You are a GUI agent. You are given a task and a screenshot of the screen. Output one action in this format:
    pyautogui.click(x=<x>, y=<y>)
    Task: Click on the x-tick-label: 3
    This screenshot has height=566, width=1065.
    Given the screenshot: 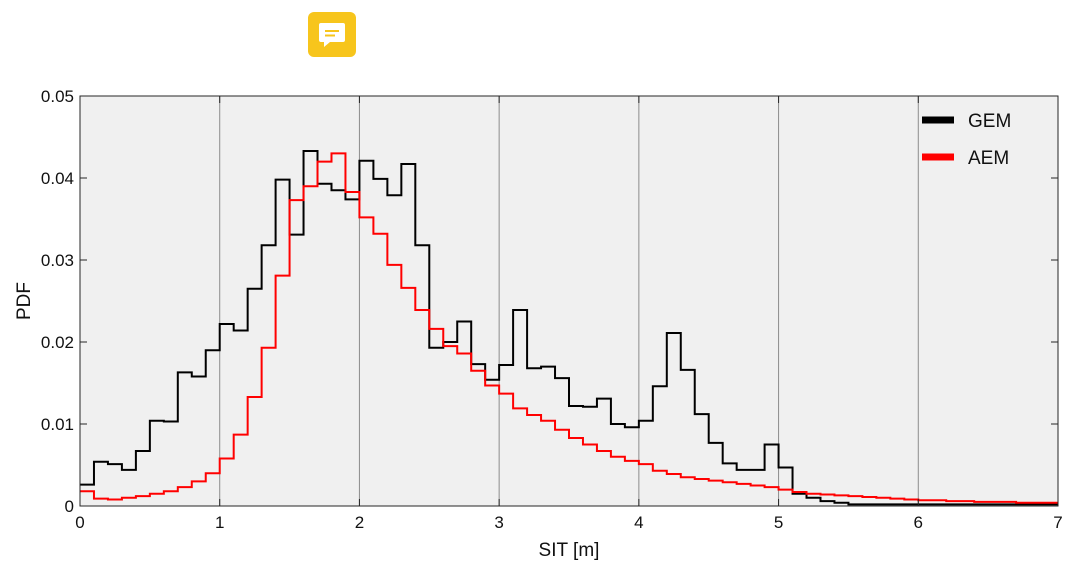 What is the action you would take?
    pyautogui.click(x=498, y=522)
    